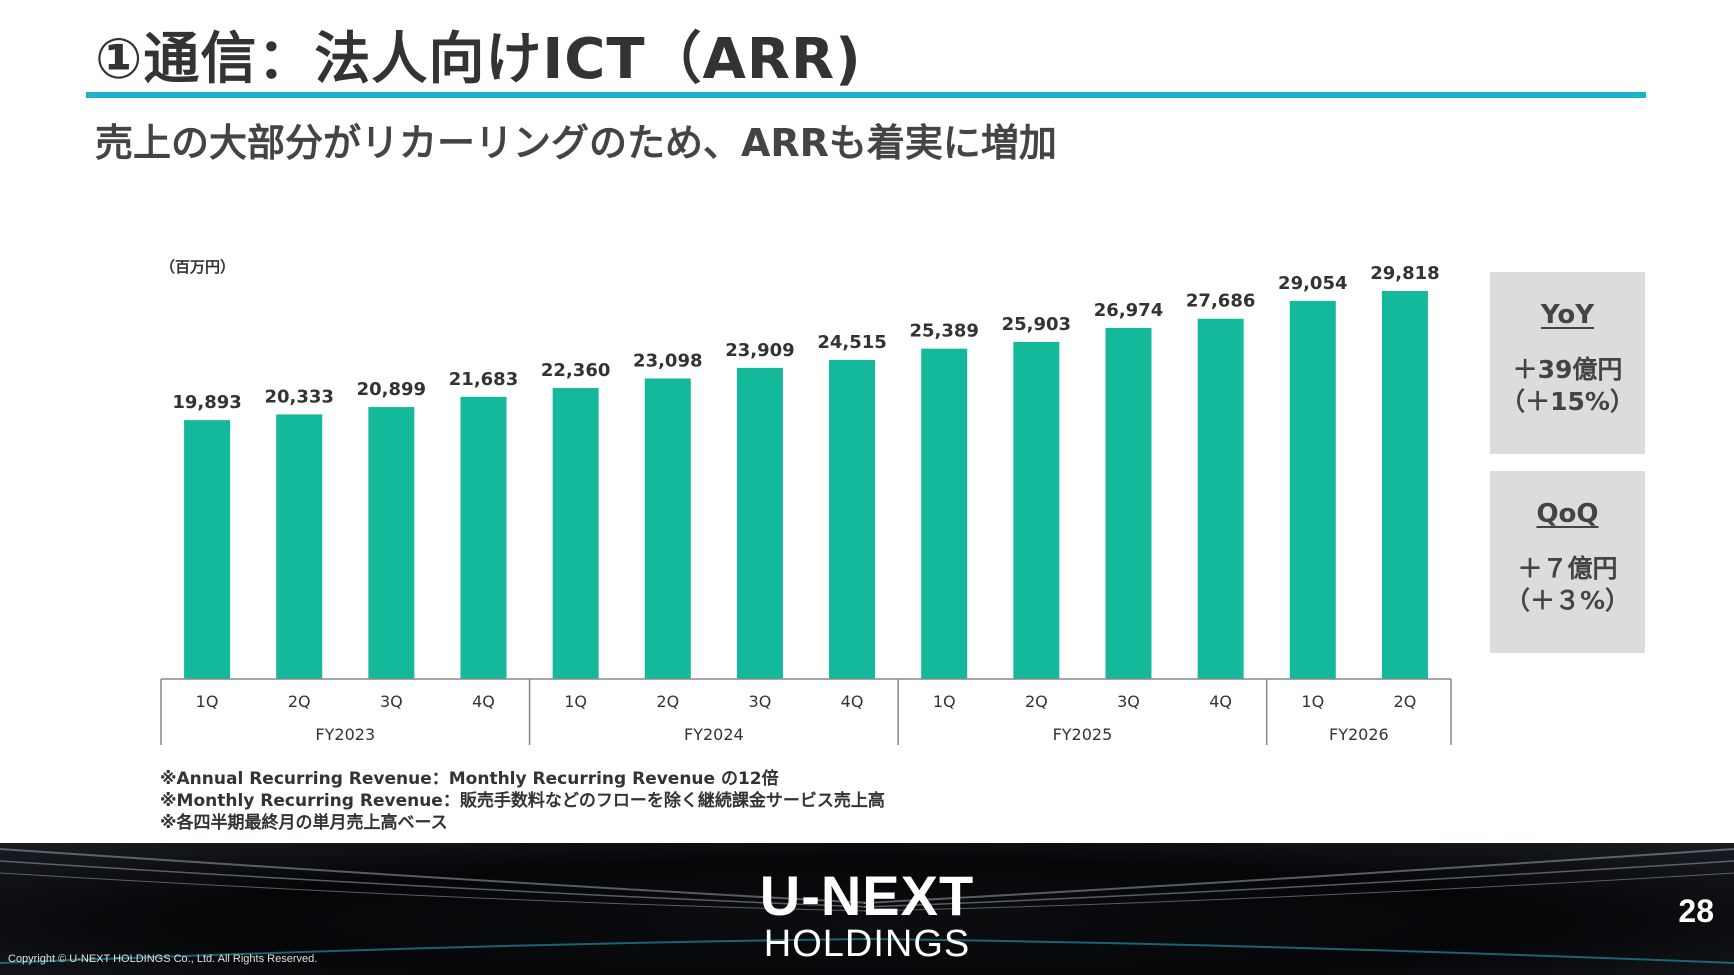 This screenshot has height=975, width=1734. I want to click on title-underline, so click(866, 95).